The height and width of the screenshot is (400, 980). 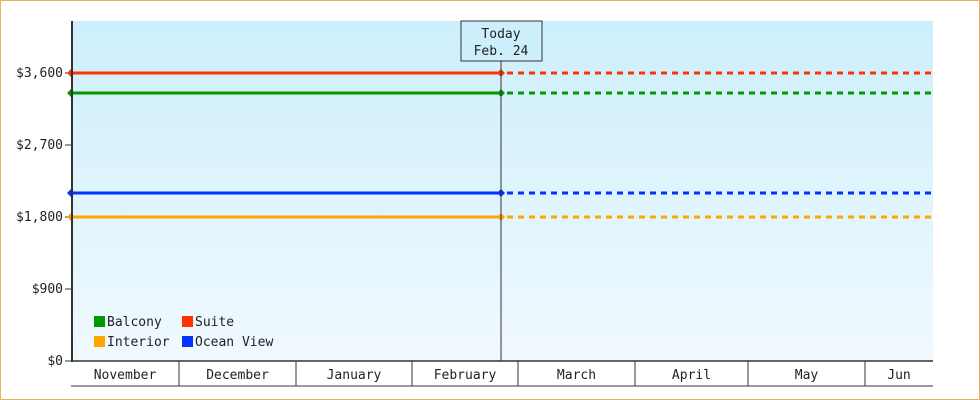 I want to click on series-balcony, so click(x=500, y=93).